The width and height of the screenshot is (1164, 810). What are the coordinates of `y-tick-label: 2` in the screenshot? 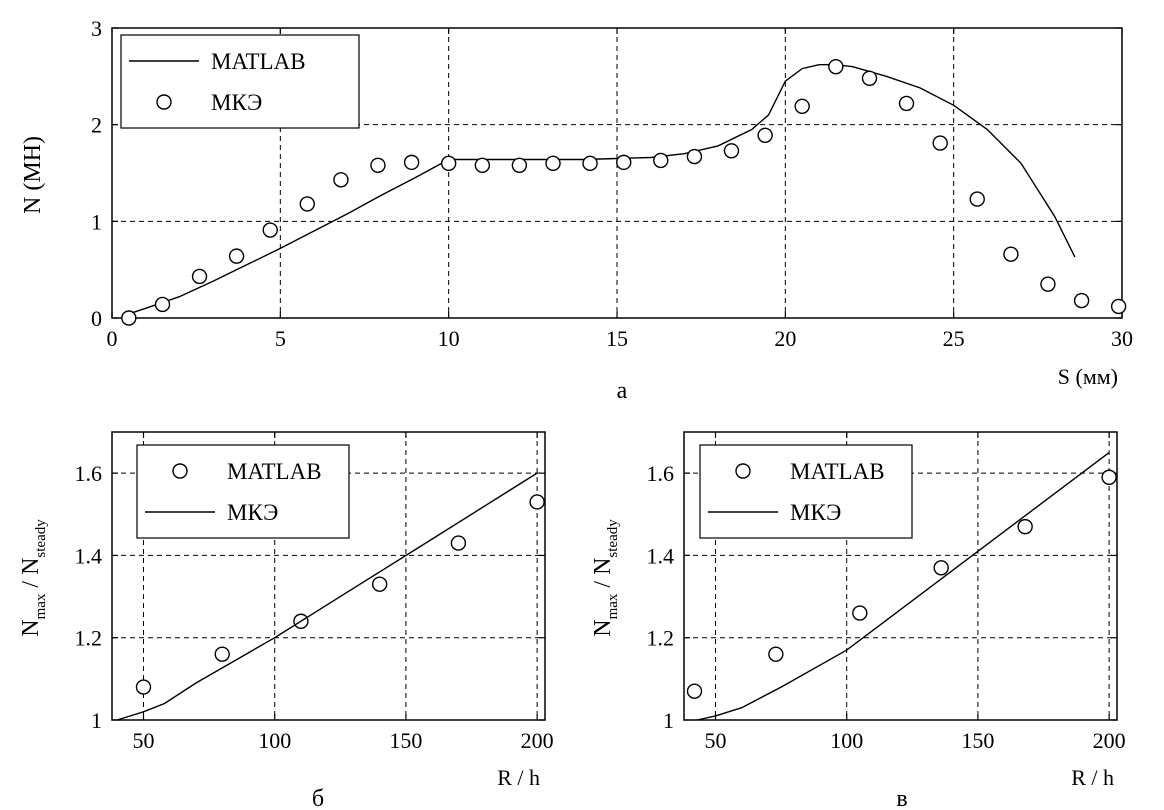 It's located at (96, 125).